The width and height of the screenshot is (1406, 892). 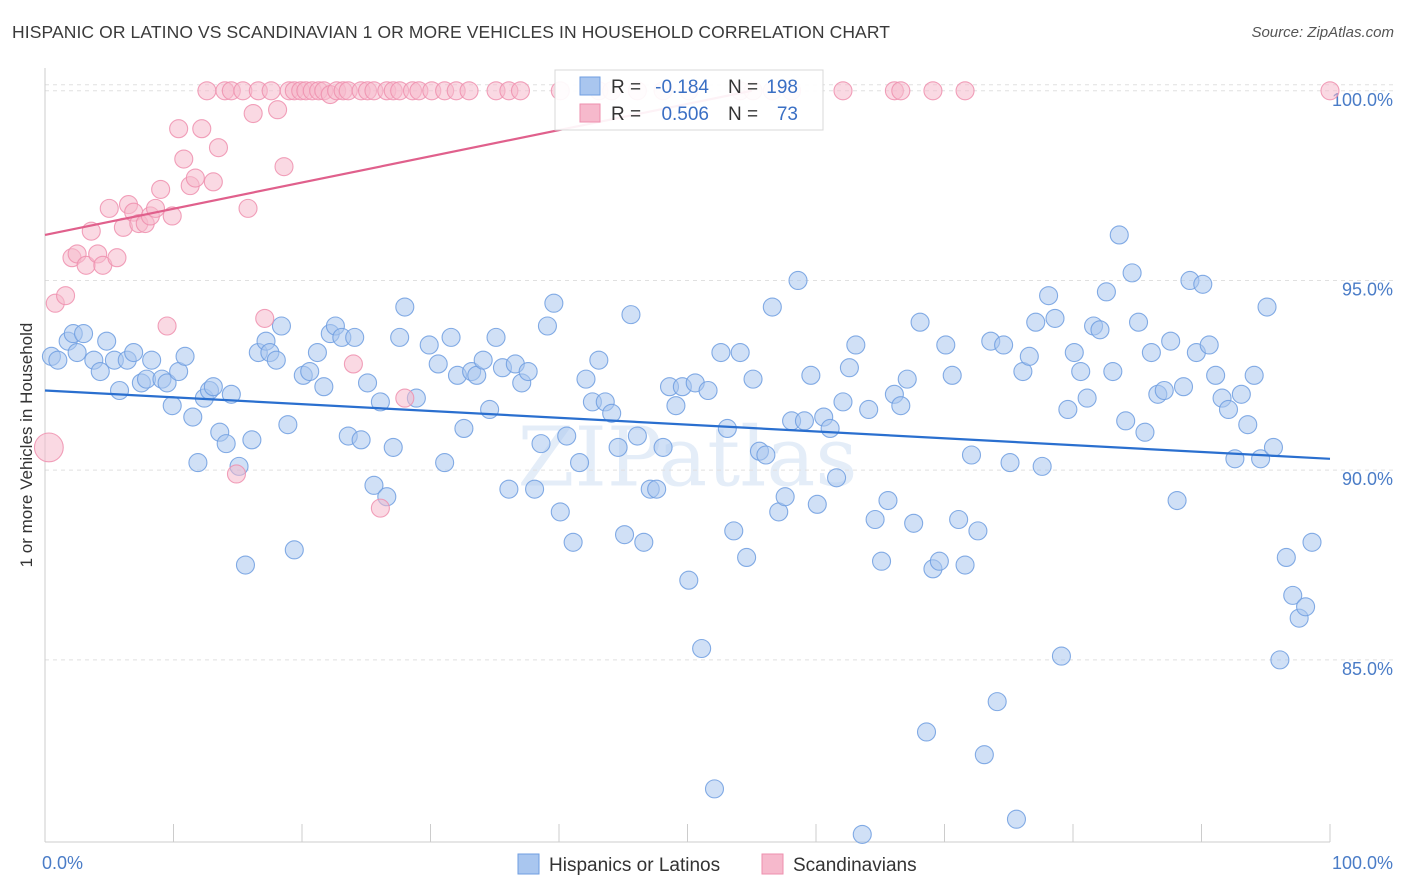 What do you see at coordinates (855, 865) in the screenshot?
I see `bottom-legend-label: Scandinavians` at bounding box center [855, 865].